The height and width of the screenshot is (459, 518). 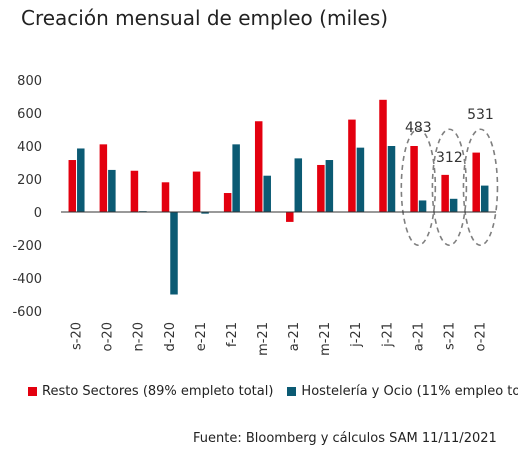 What do you see at coordinates (205, 18) in the screenshot?
I see `chart-title: Creación mensual de empleo (miles)` at bounding box center [205, 18].